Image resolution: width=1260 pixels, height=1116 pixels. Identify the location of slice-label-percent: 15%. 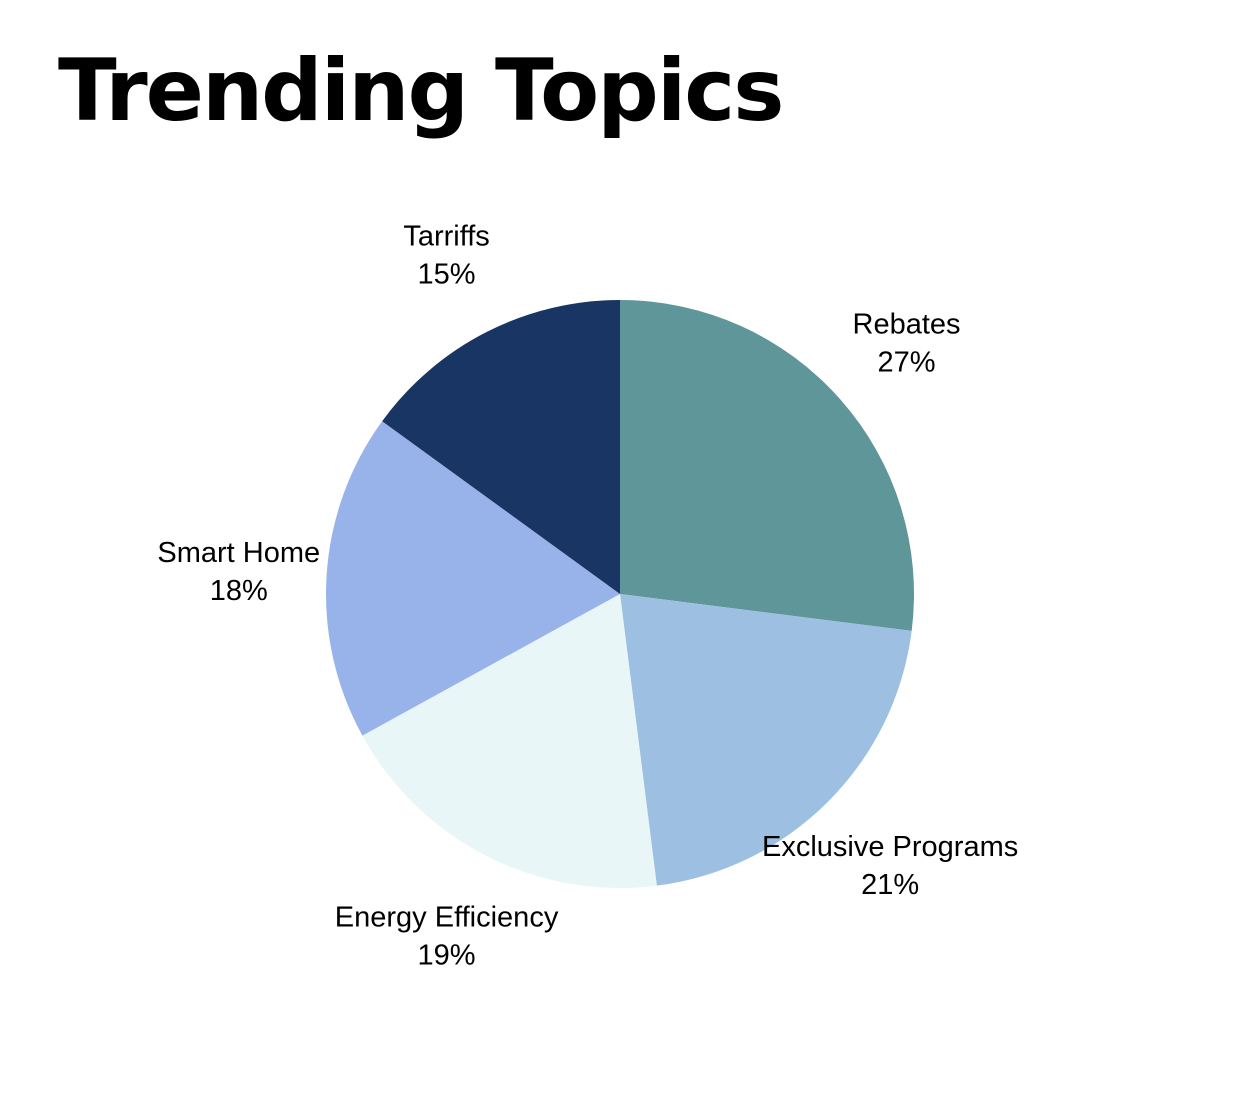
(447, 275).